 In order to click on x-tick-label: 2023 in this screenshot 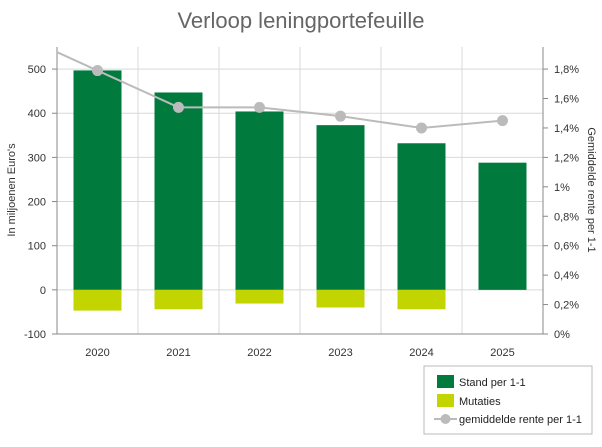, I will do `click(340, 353)`.